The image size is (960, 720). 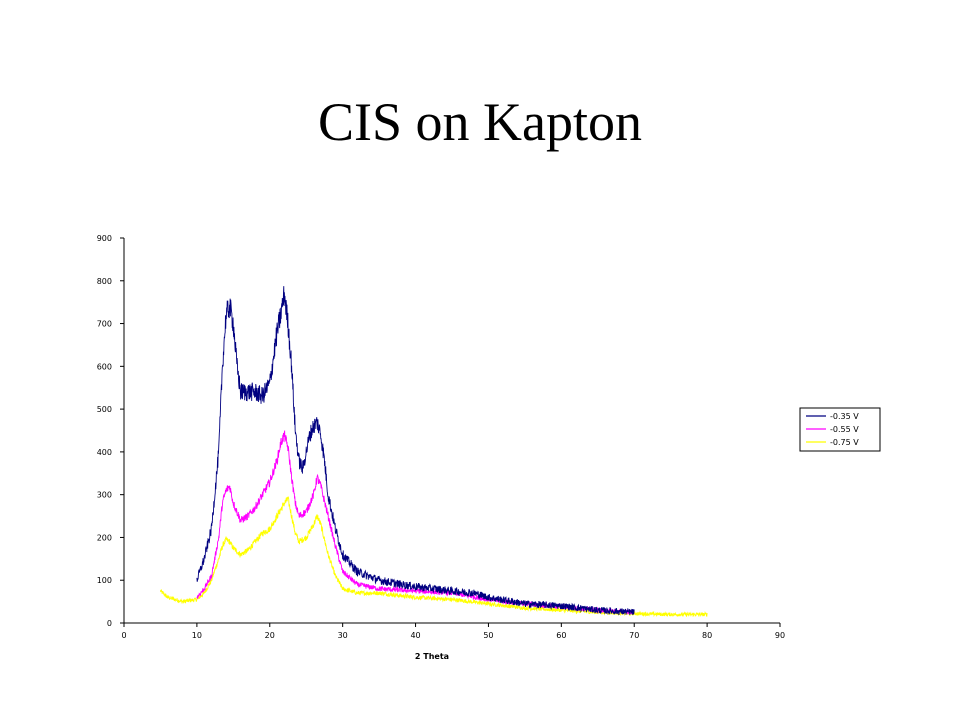 I want to click on x-axis-label: 2 Theta, so click(x=432, y=656).